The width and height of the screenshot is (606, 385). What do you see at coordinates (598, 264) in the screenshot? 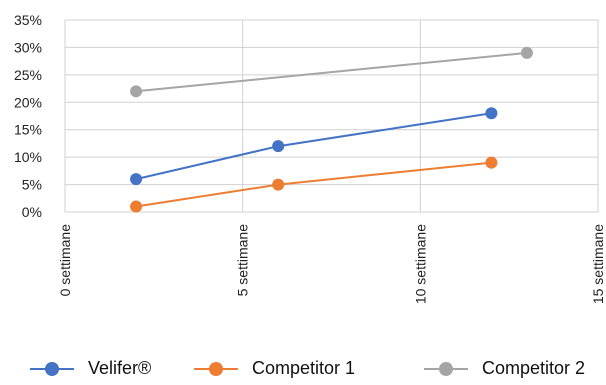
I see `x-tick-label: 15 settimane` at bounding box center [598, 264].